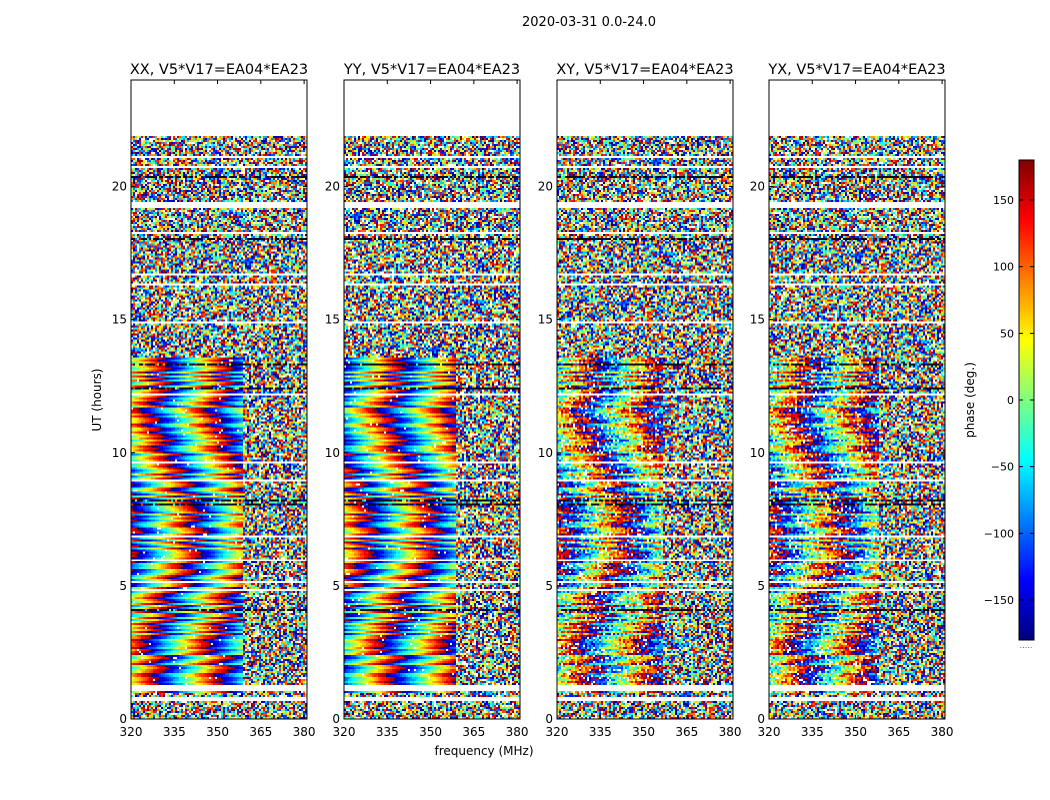 This screenshot has height=800, width=1050. Describe the element at coordinates (999, 533) in the screenshot. I see `colorbar-tick-label: −100` at that location.